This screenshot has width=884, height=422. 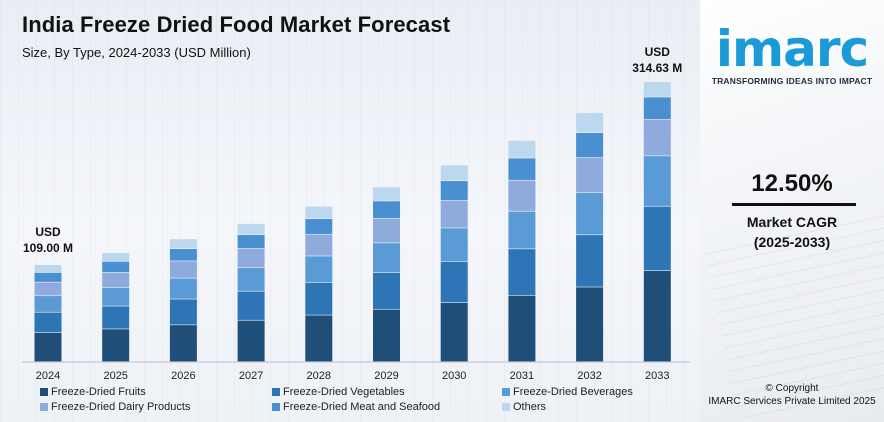 I want to click on first-value-label: 109.00 M, so click(x=48, y=248).